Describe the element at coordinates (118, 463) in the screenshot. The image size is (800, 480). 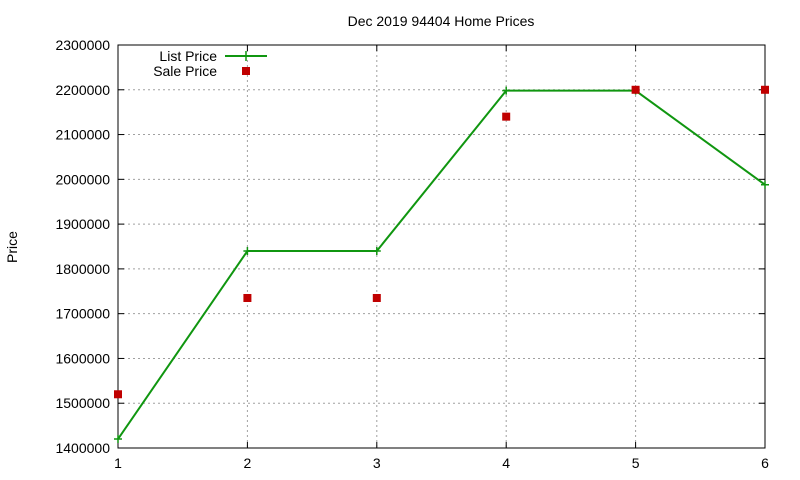
I see `x-tick-label: 1` at that location.